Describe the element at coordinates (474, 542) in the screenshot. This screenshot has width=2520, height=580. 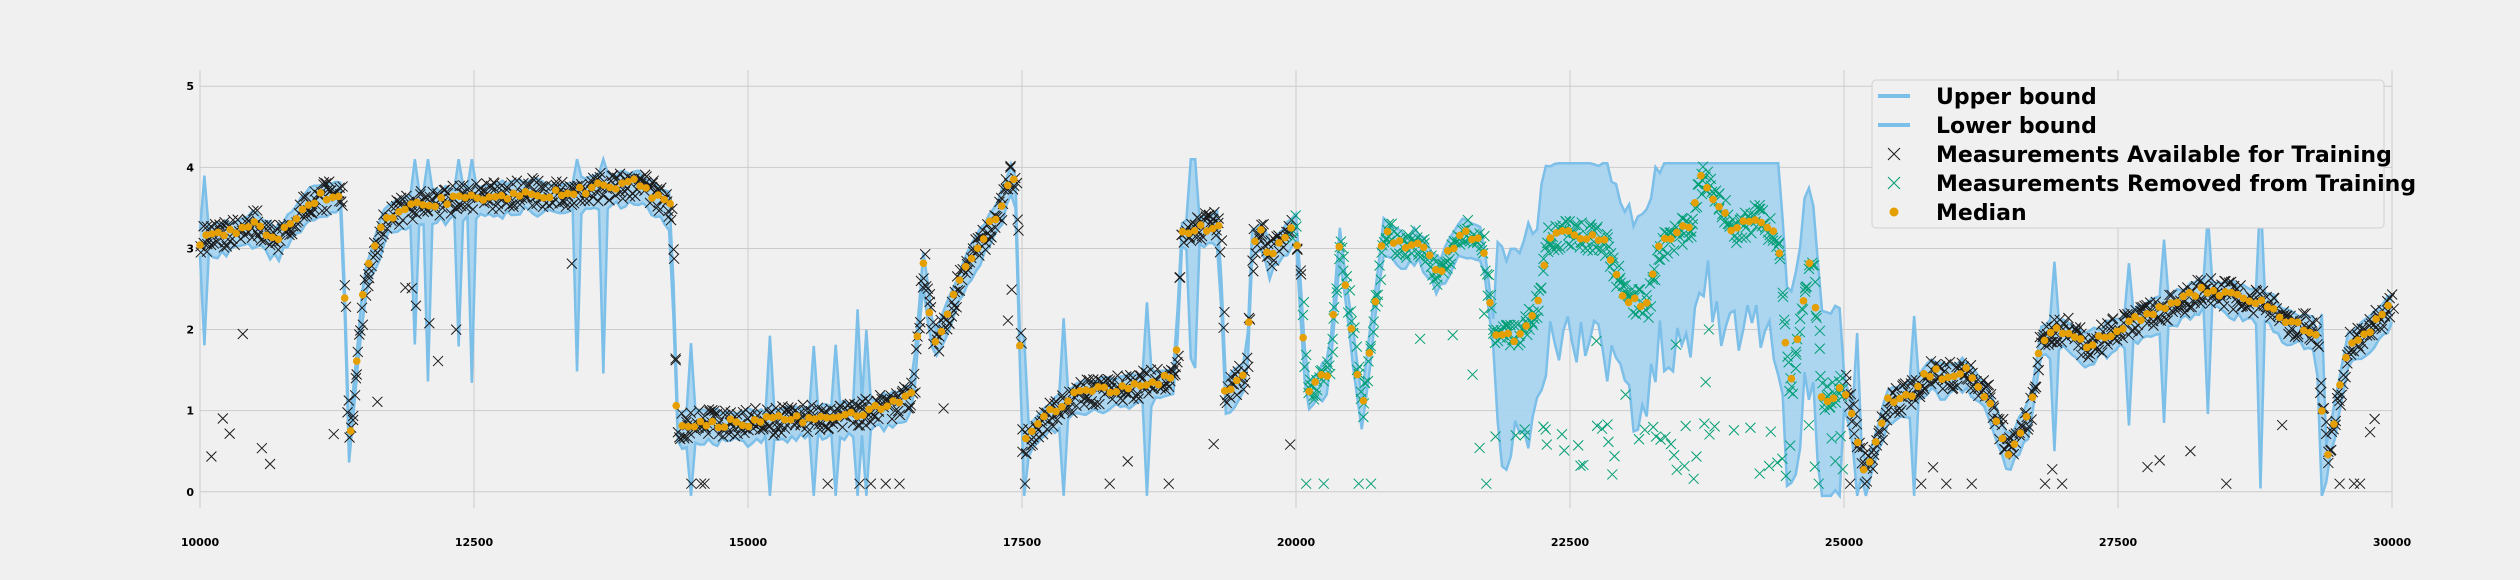
I see `x-tick-label: 12500` at that location.